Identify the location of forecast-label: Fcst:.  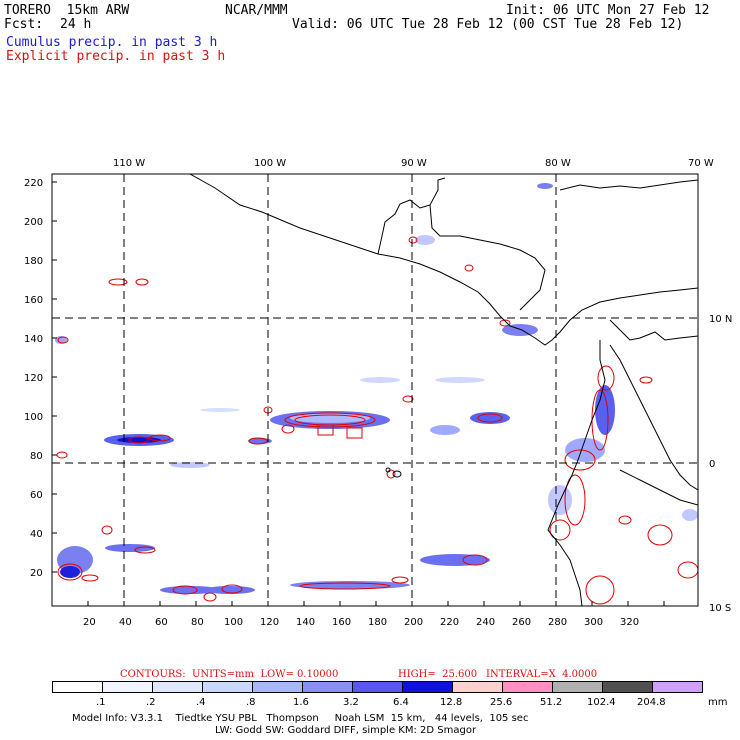
(24, 24).